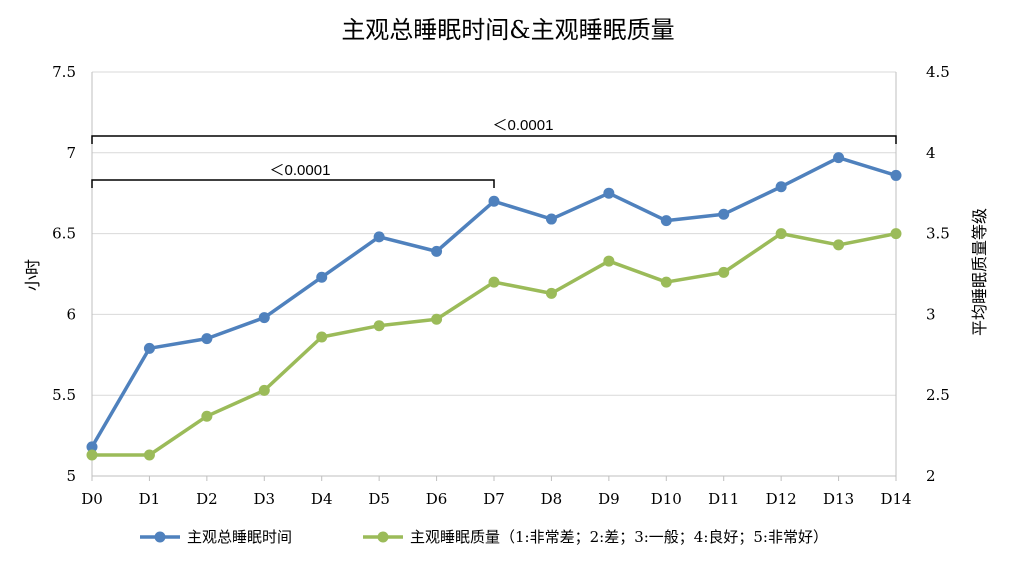 Image resolution: width=1015 pixels, height=564 pixels. Describe the element at coordinates (71, 153) in the screenshot. I see `left-tick-label: 7` at that location.